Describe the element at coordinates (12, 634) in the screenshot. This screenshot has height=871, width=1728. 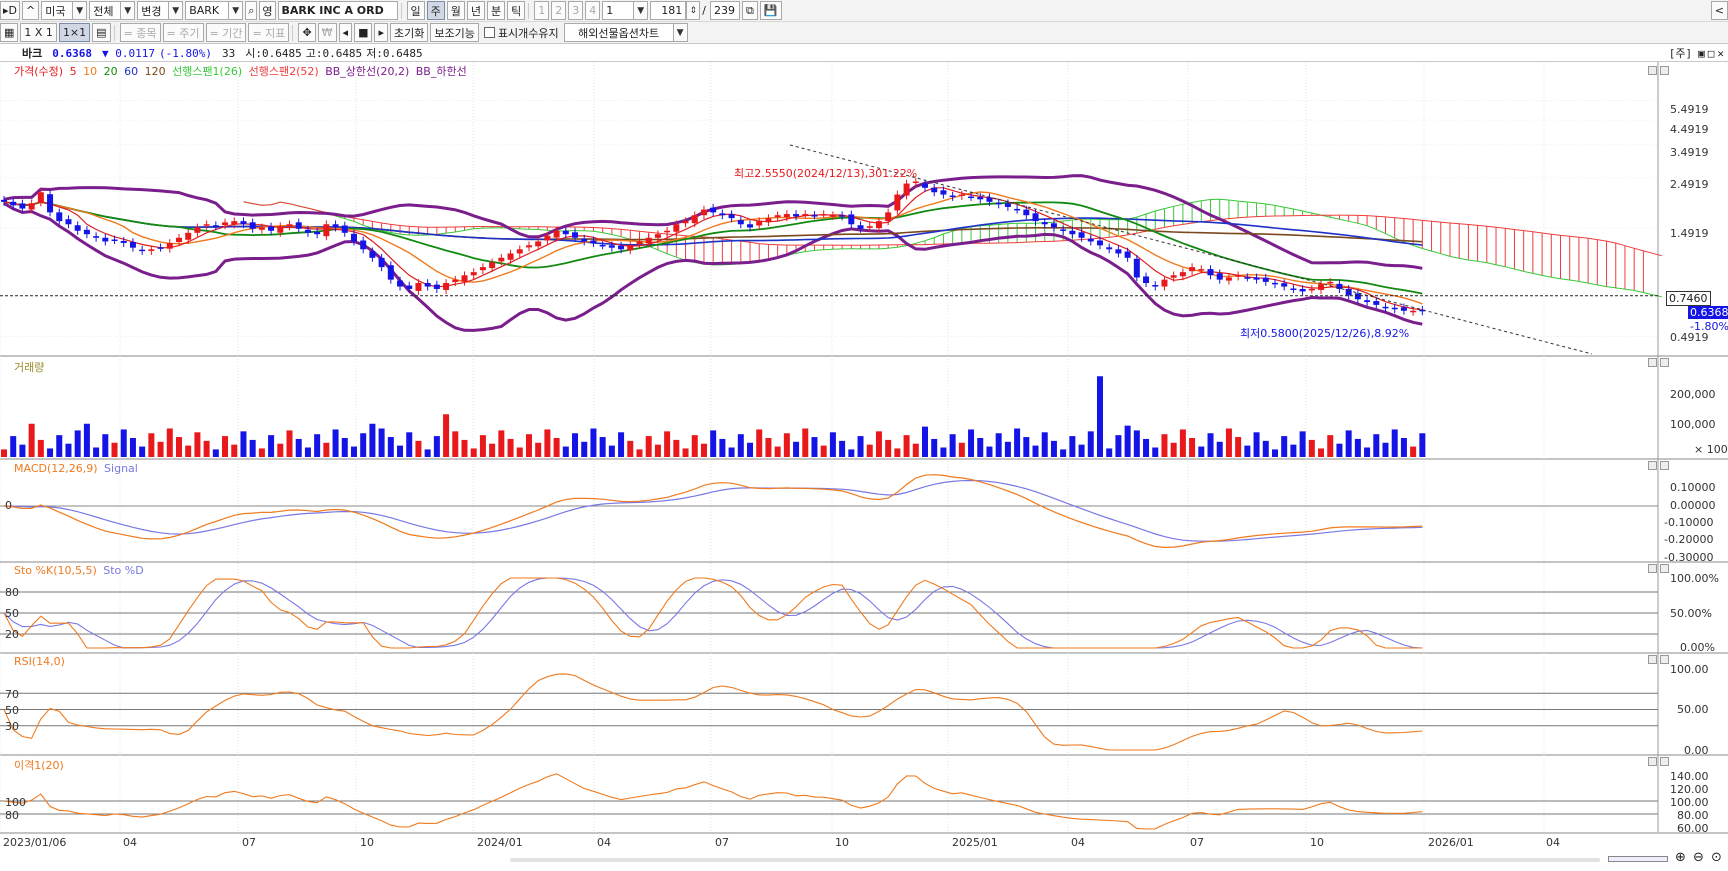
I see `stoch-level-label: 20` at that location.